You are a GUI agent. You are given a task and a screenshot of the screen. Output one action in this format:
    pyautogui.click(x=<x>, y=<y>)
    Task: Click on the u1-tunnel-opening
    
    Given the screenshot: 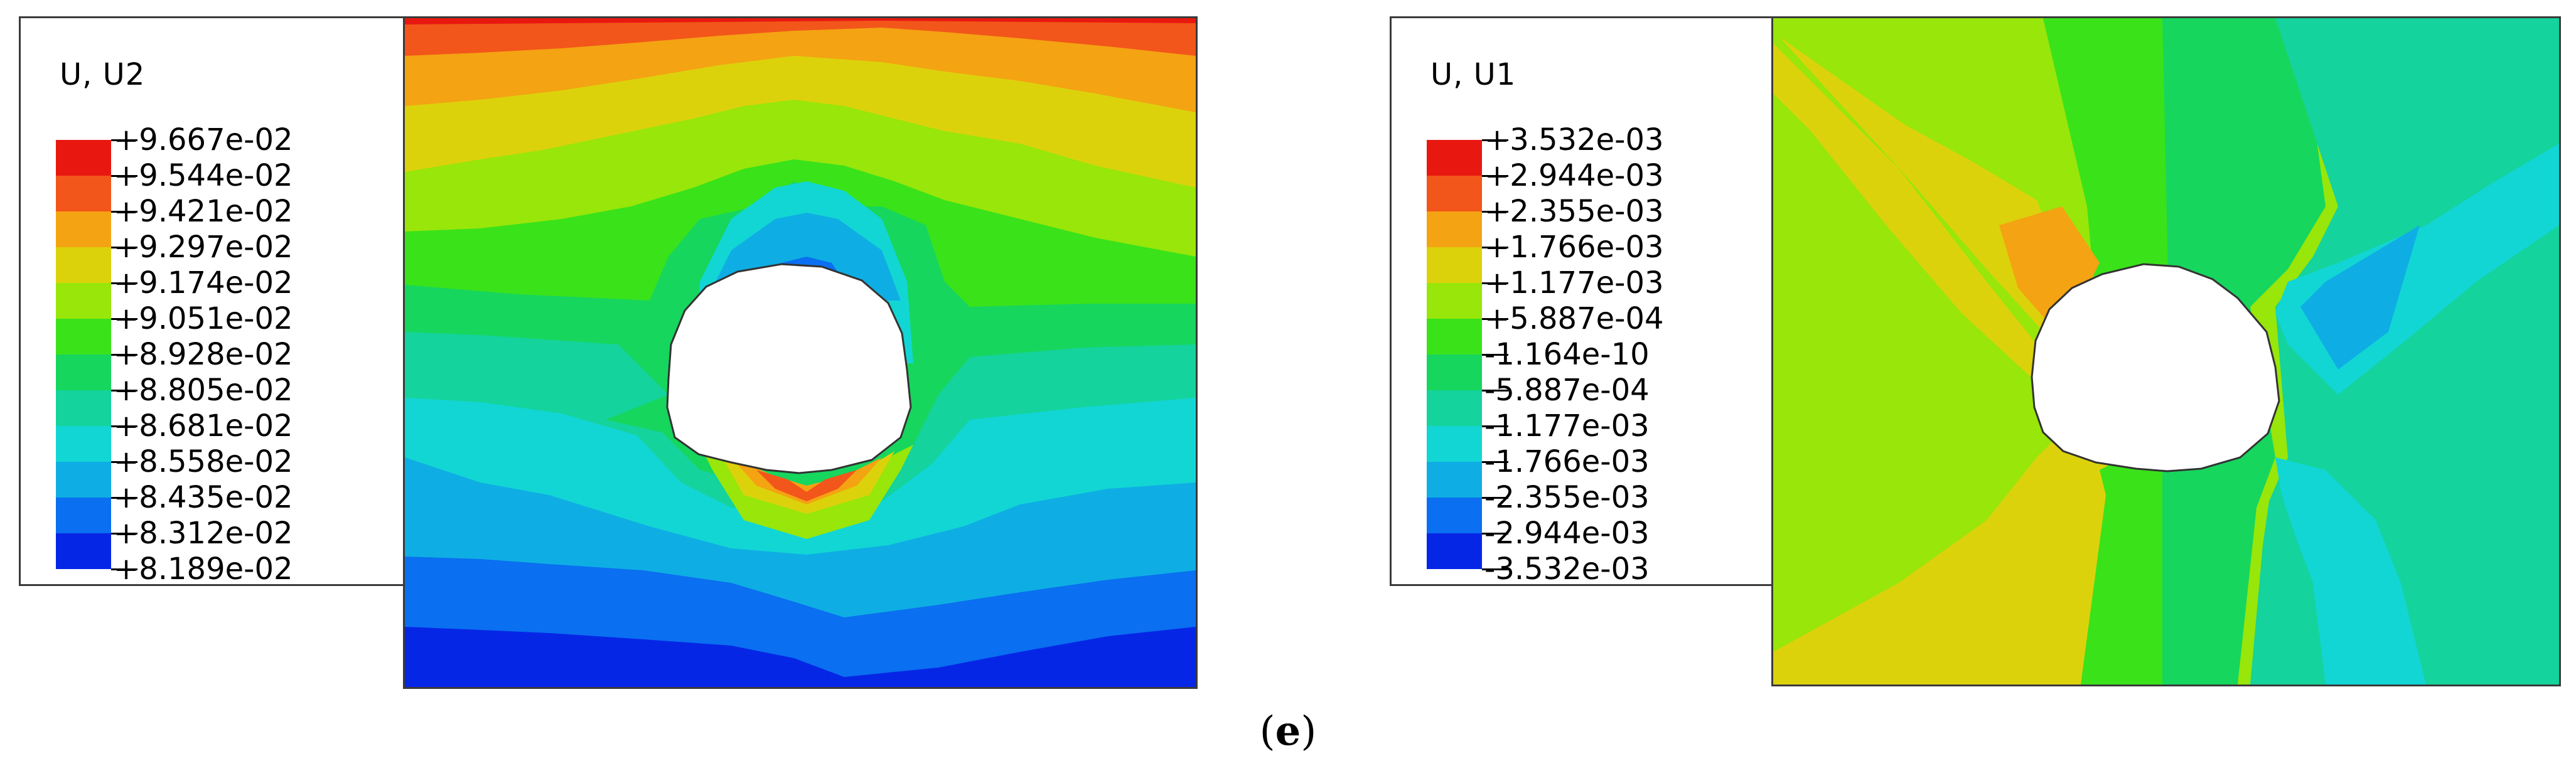 What is the action you would take?
    pyautogui.click(x=2155, y=367)
    